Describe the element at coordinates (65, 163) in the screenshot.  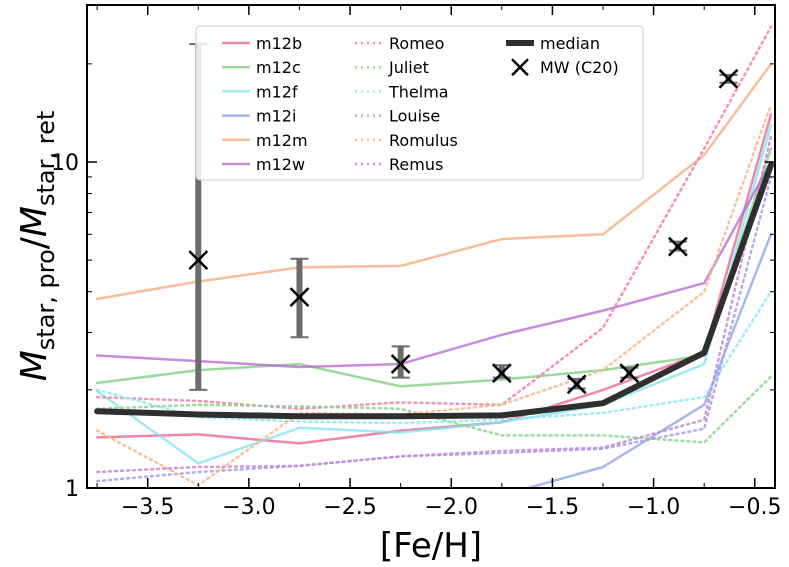
I see `y-tick-label: 10` at that location.